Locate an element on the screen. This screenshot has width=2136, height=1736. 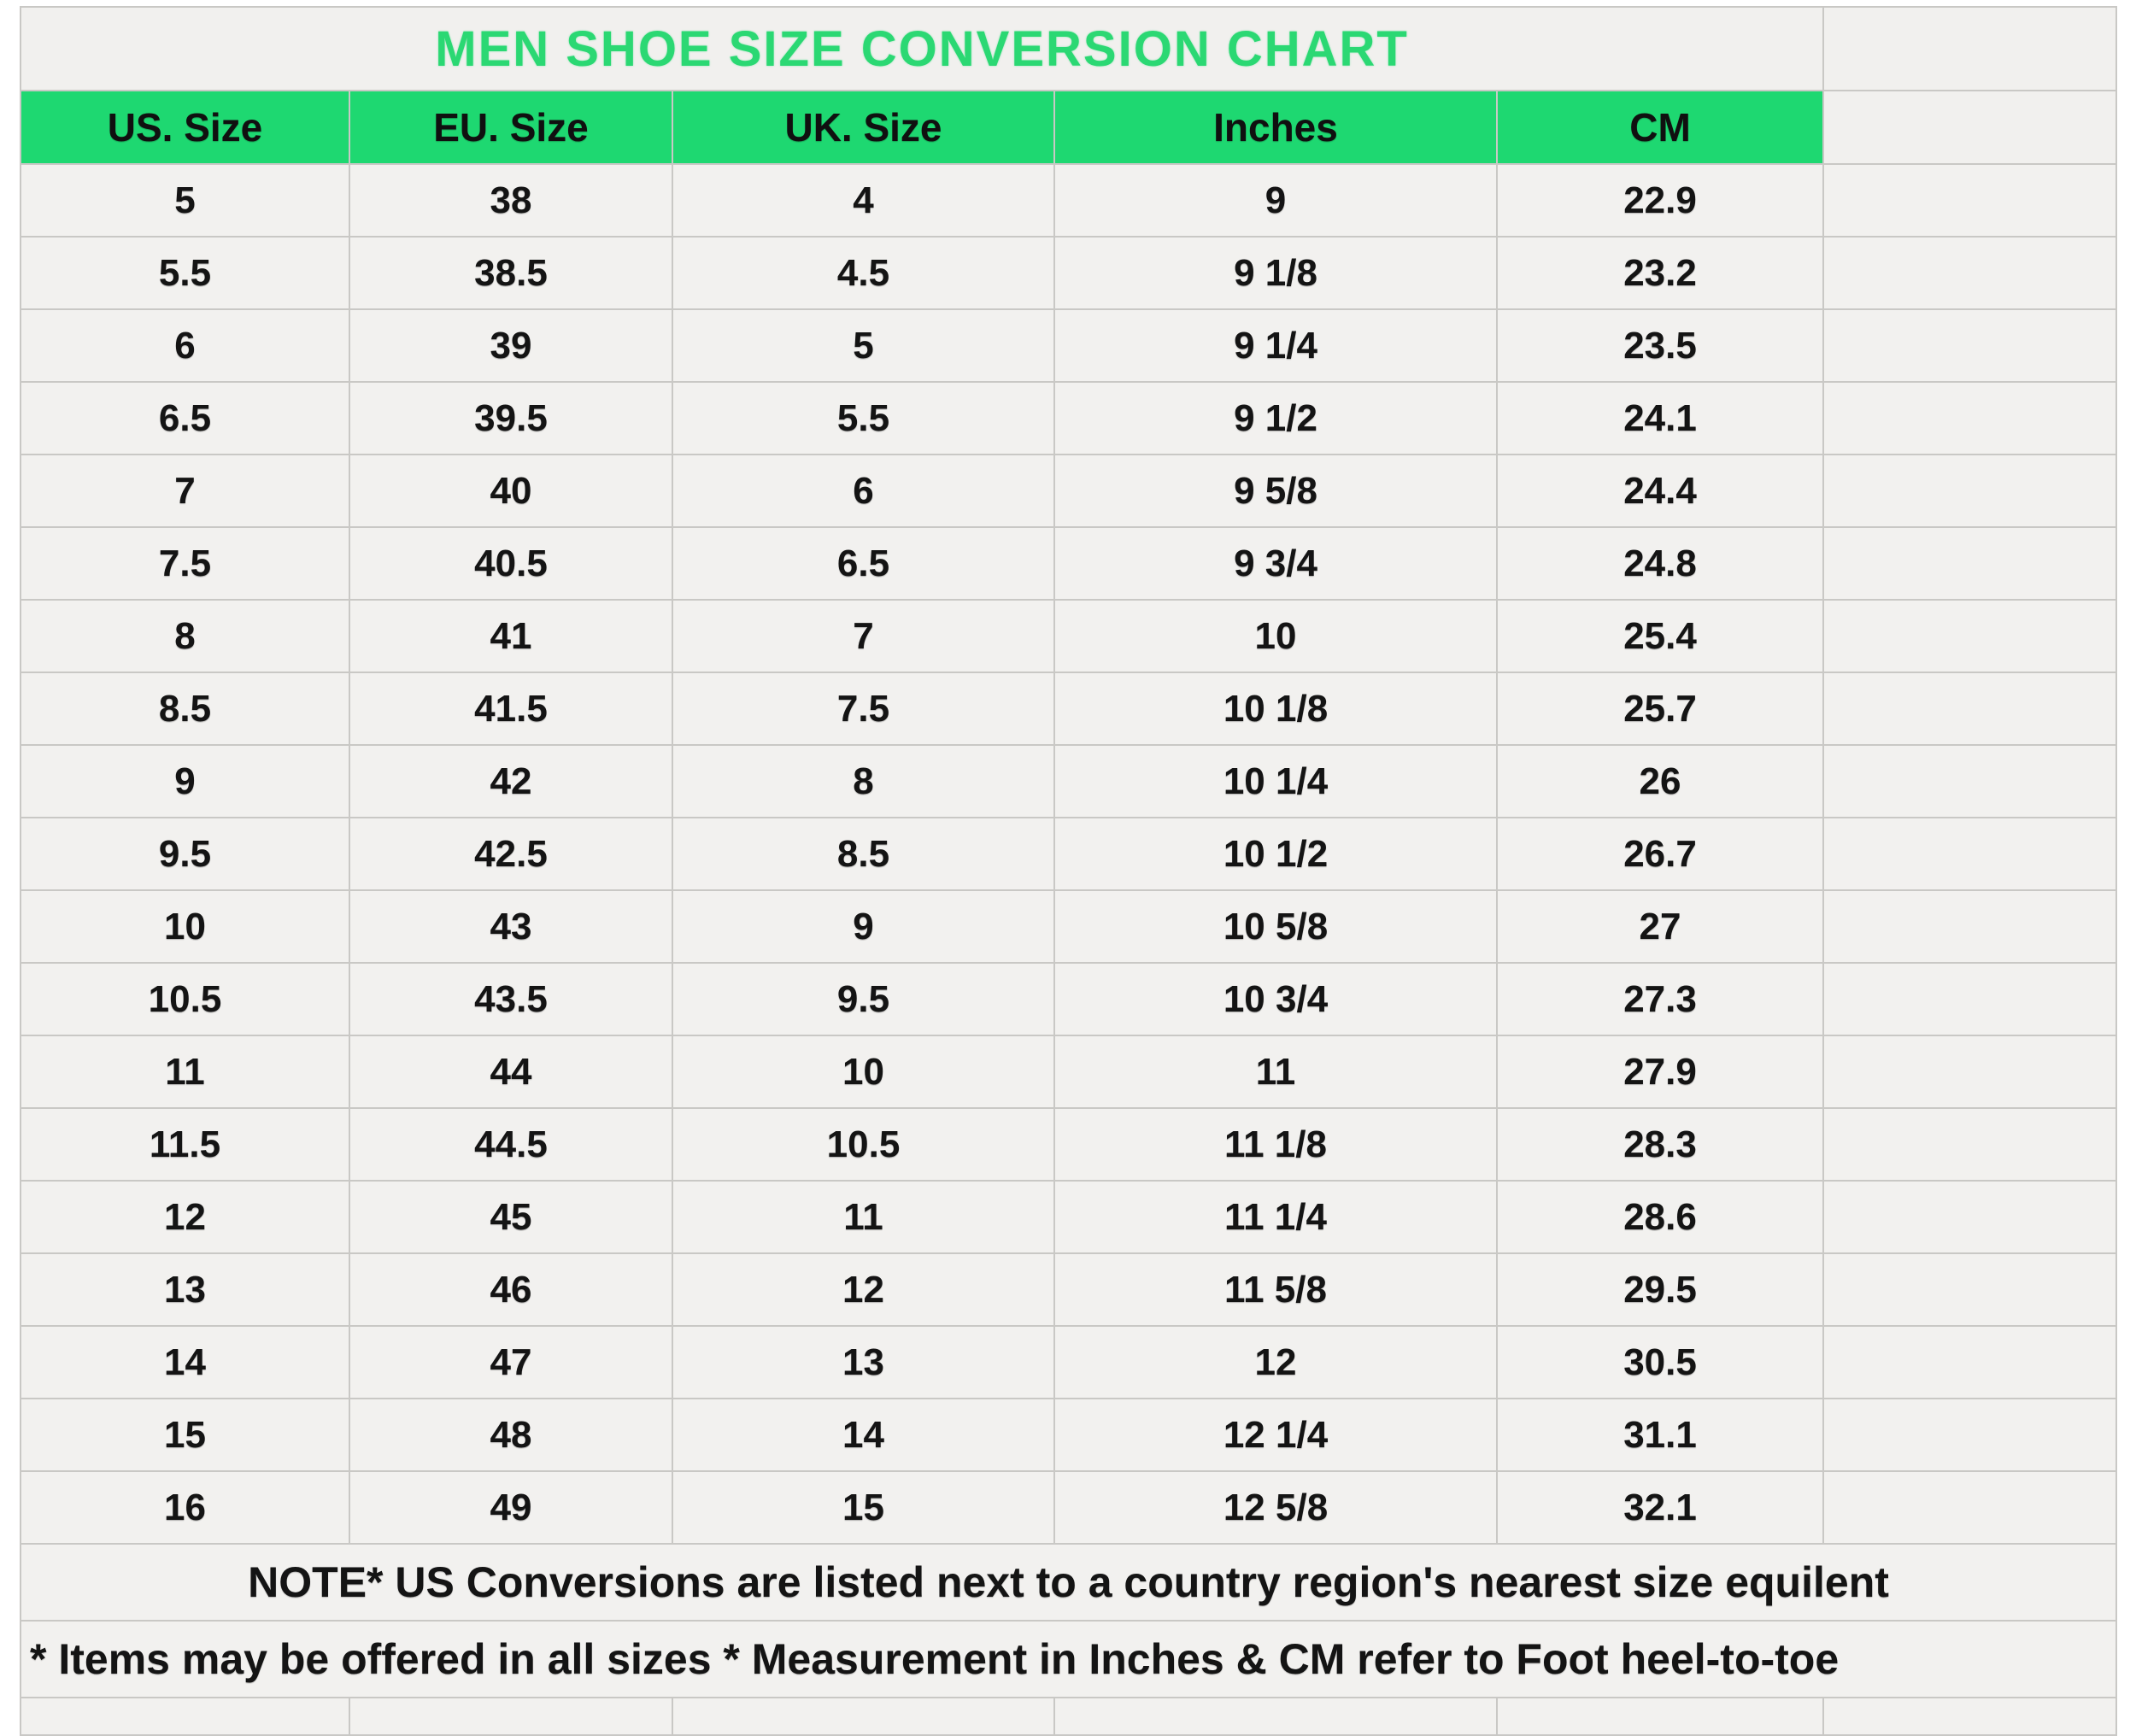
cell: 7.5 is located at coordinates (864, 709).